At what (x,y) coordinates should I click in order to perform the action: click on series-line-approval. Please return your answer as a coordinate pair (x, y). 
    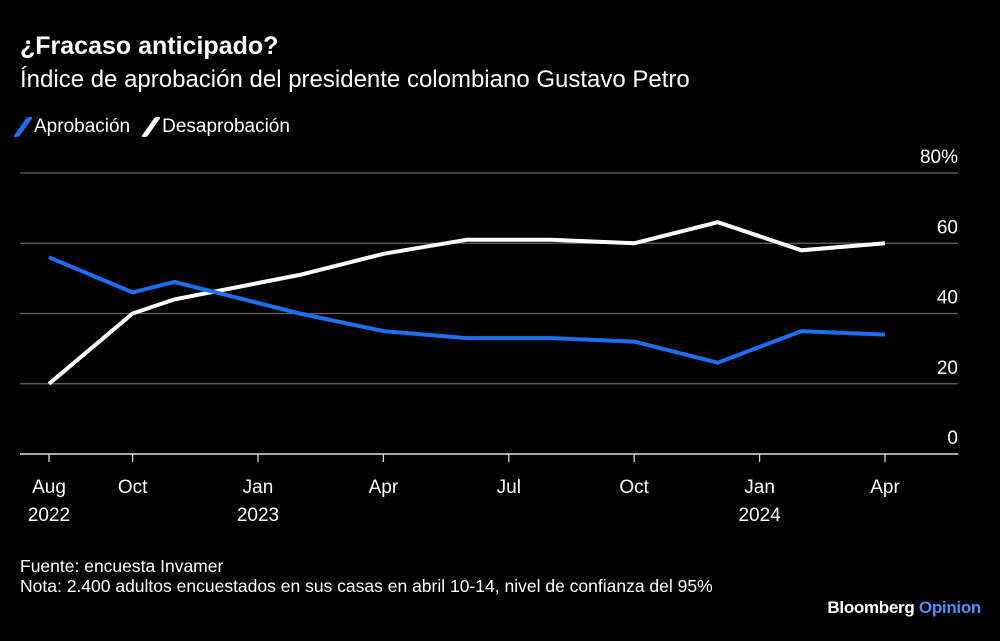
    Looking at the image, I should click on (467, 310).